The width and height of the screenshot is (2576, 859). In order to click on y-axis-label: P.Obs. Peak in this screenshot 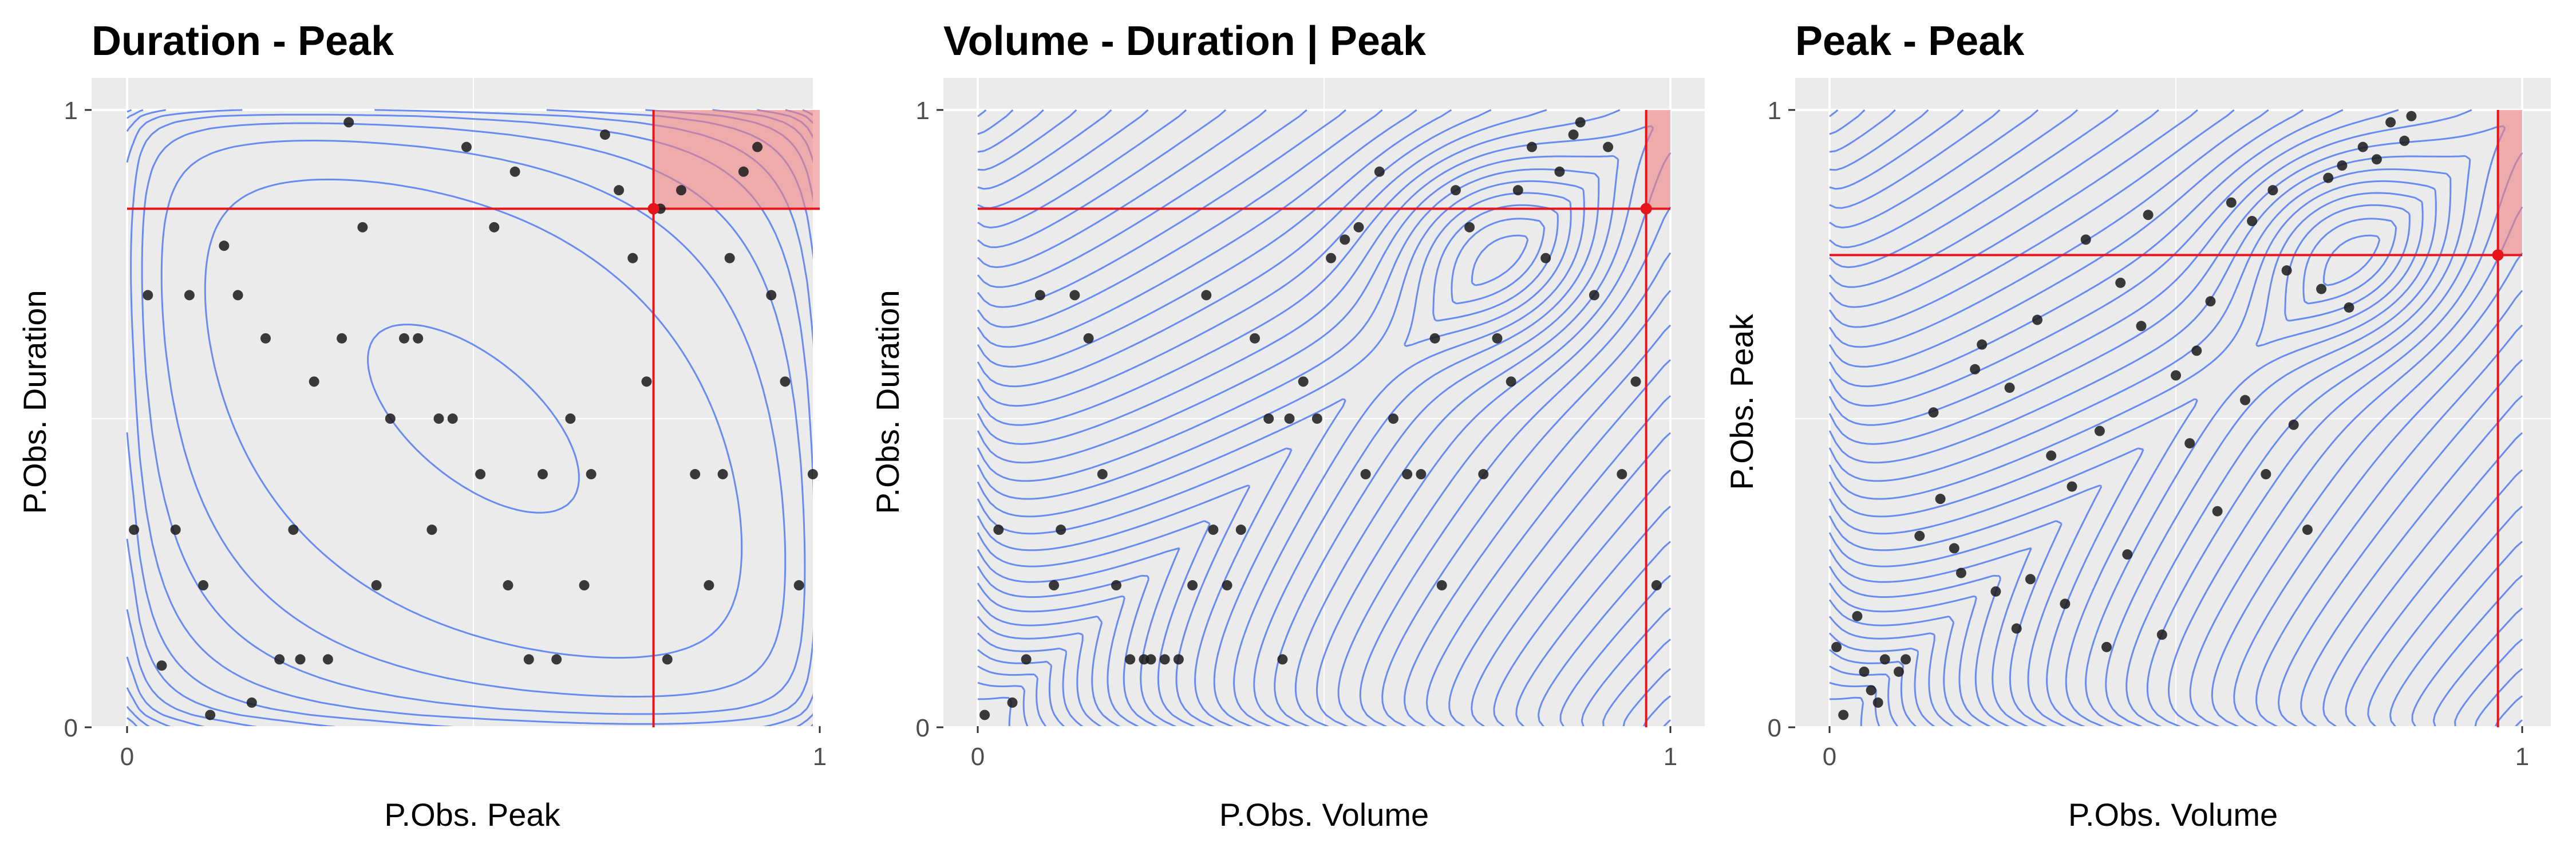, I will do `click(1742, 401)`.